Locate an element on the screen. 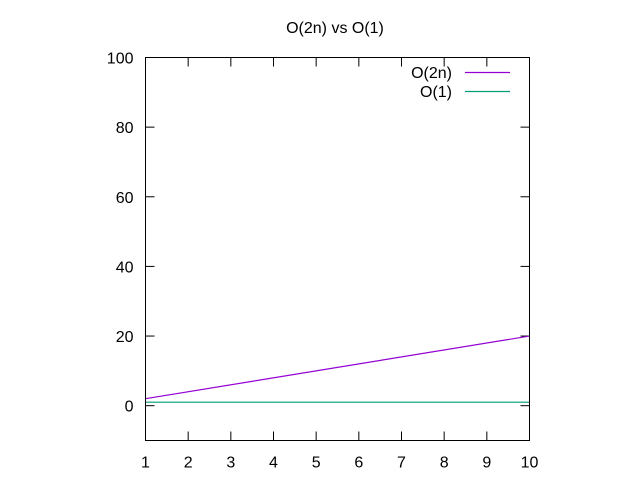 This screenshot has height=485, width=640. x-tick-label: 4 is located at coordinates (273, 463).